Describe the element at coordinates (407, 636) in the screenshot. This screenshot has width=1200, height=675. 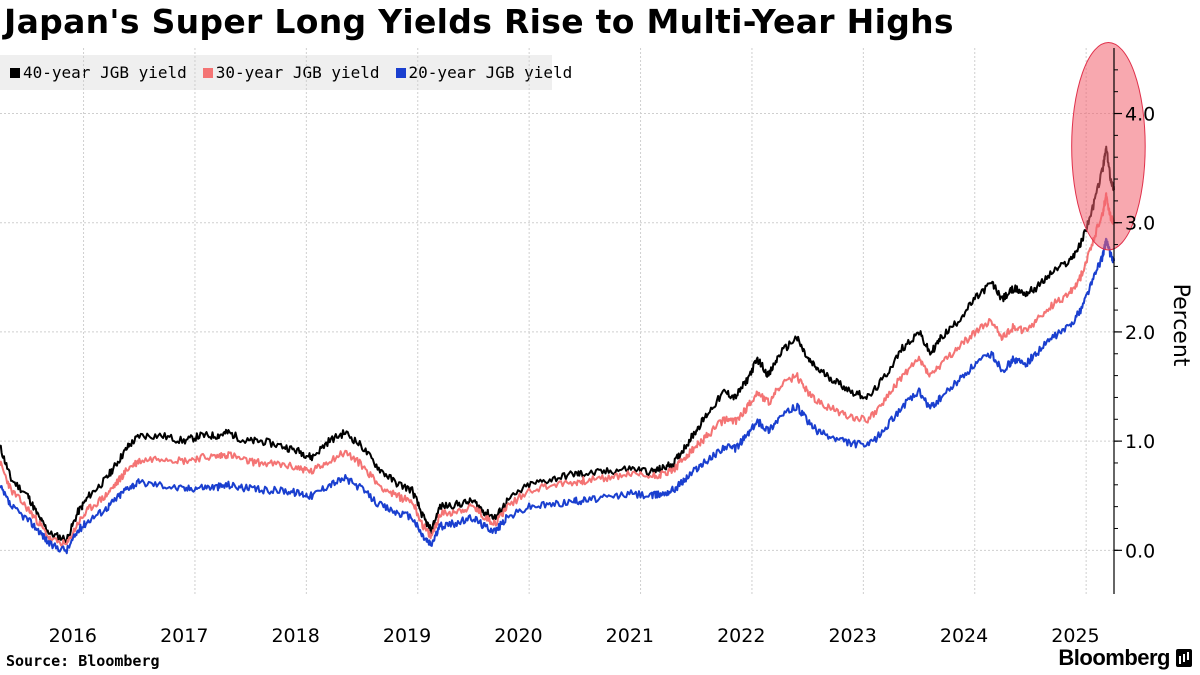
I see `x-tick-label: 2019` at that location.